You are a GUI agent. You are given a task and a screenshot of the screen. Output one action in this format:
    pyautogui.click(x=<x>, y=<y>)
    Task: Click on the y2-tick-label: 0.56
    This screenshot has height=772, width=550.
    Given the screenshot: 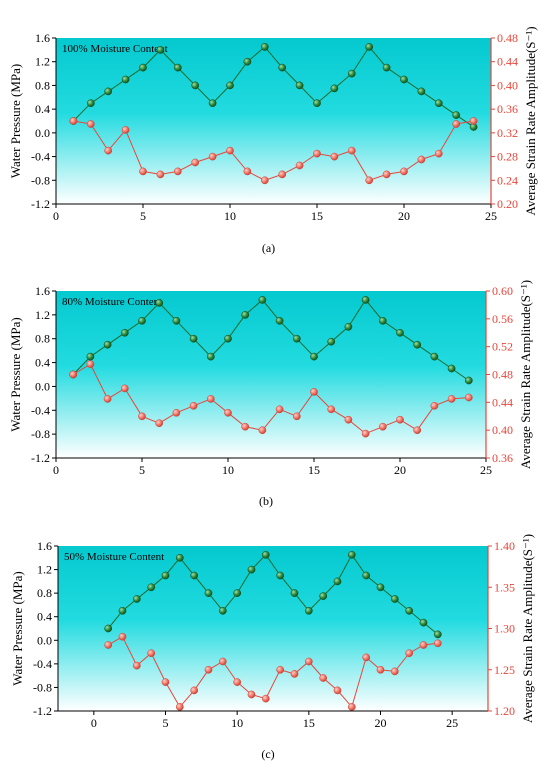 What is the action you would take?
    pyautogui.click(x=502, y=319)
    